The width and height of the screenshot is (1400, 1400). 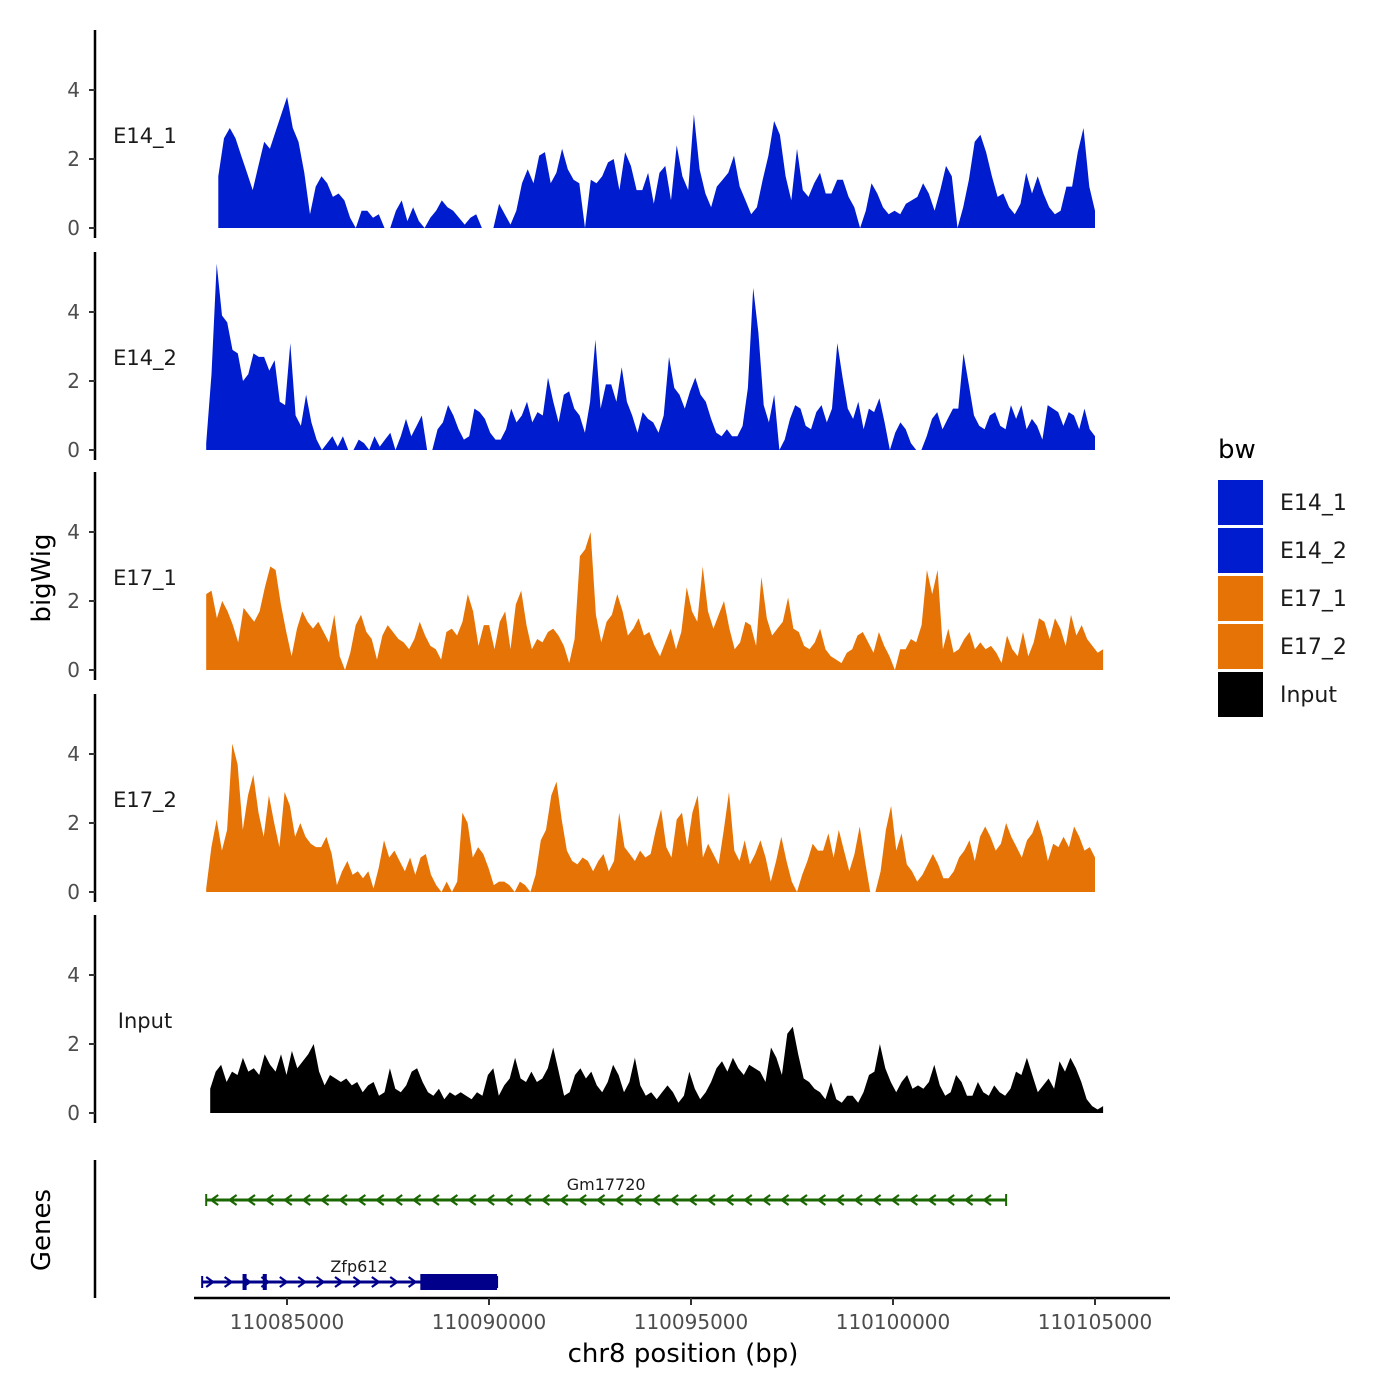 What do you see at coordinates (1313, 599) in the screenshot?
I see `legend-label: E17_1` at bounding box center [1313, 599].